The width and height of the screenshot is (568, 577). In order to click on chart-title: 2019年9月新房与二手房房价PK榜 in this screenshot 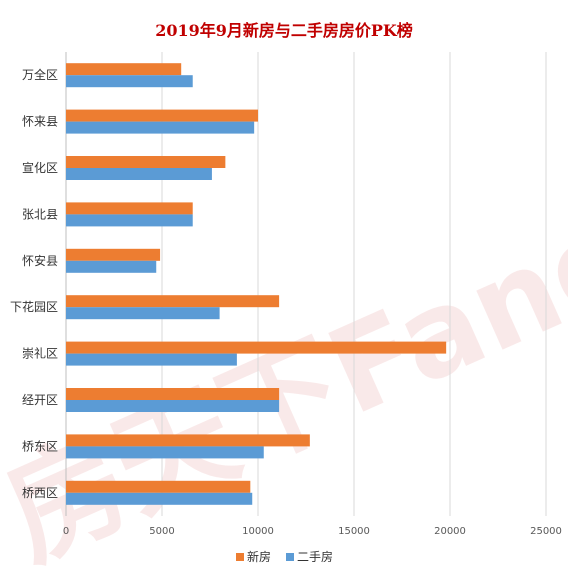, I will do `click(284, 30)`.